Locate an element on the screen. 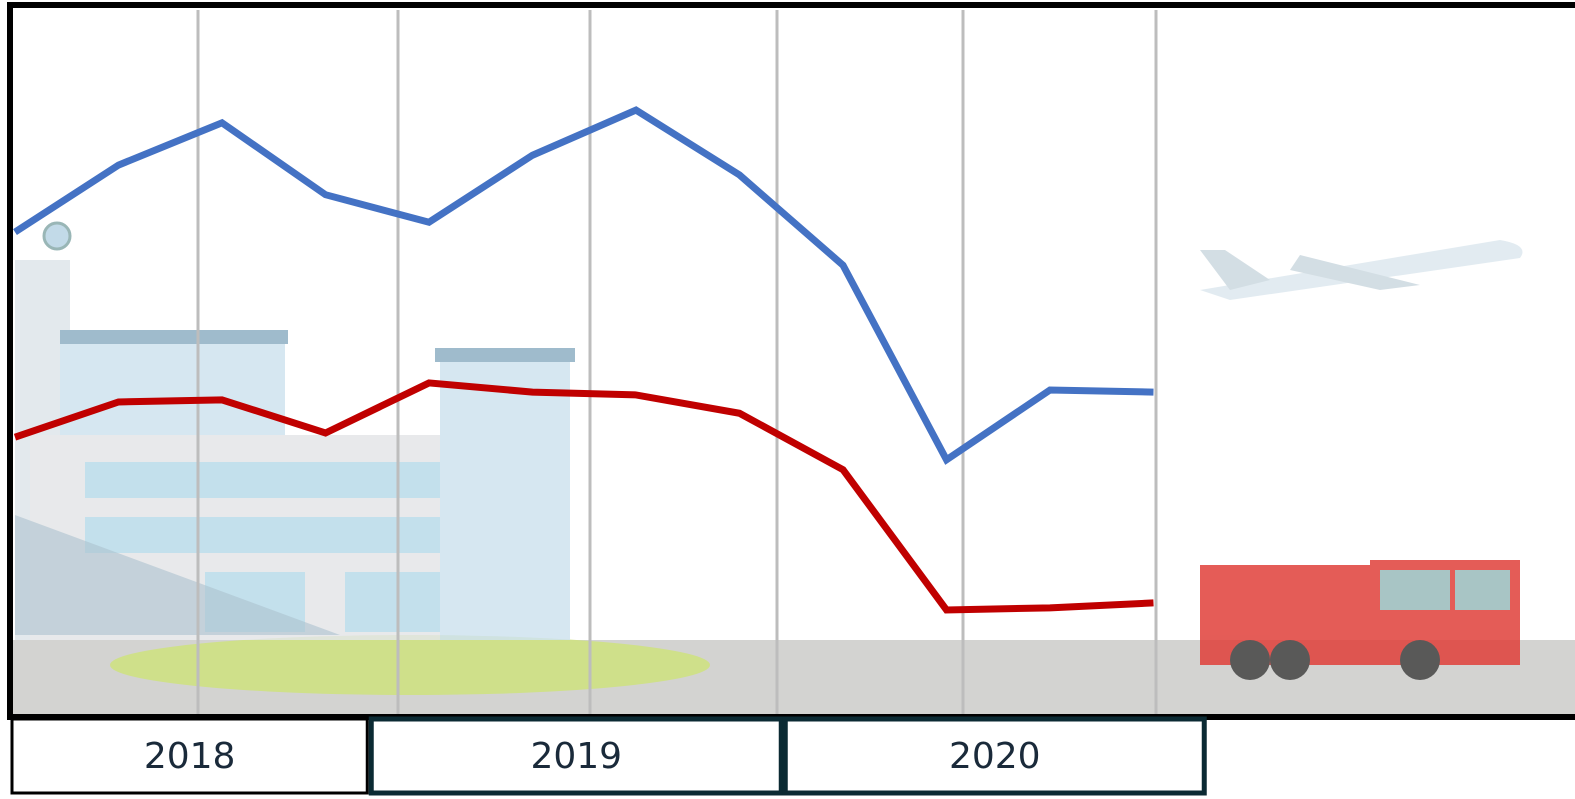 This screenshot has height=799, width=1575. year-label: 2019 is located at coordinates (576, 756).